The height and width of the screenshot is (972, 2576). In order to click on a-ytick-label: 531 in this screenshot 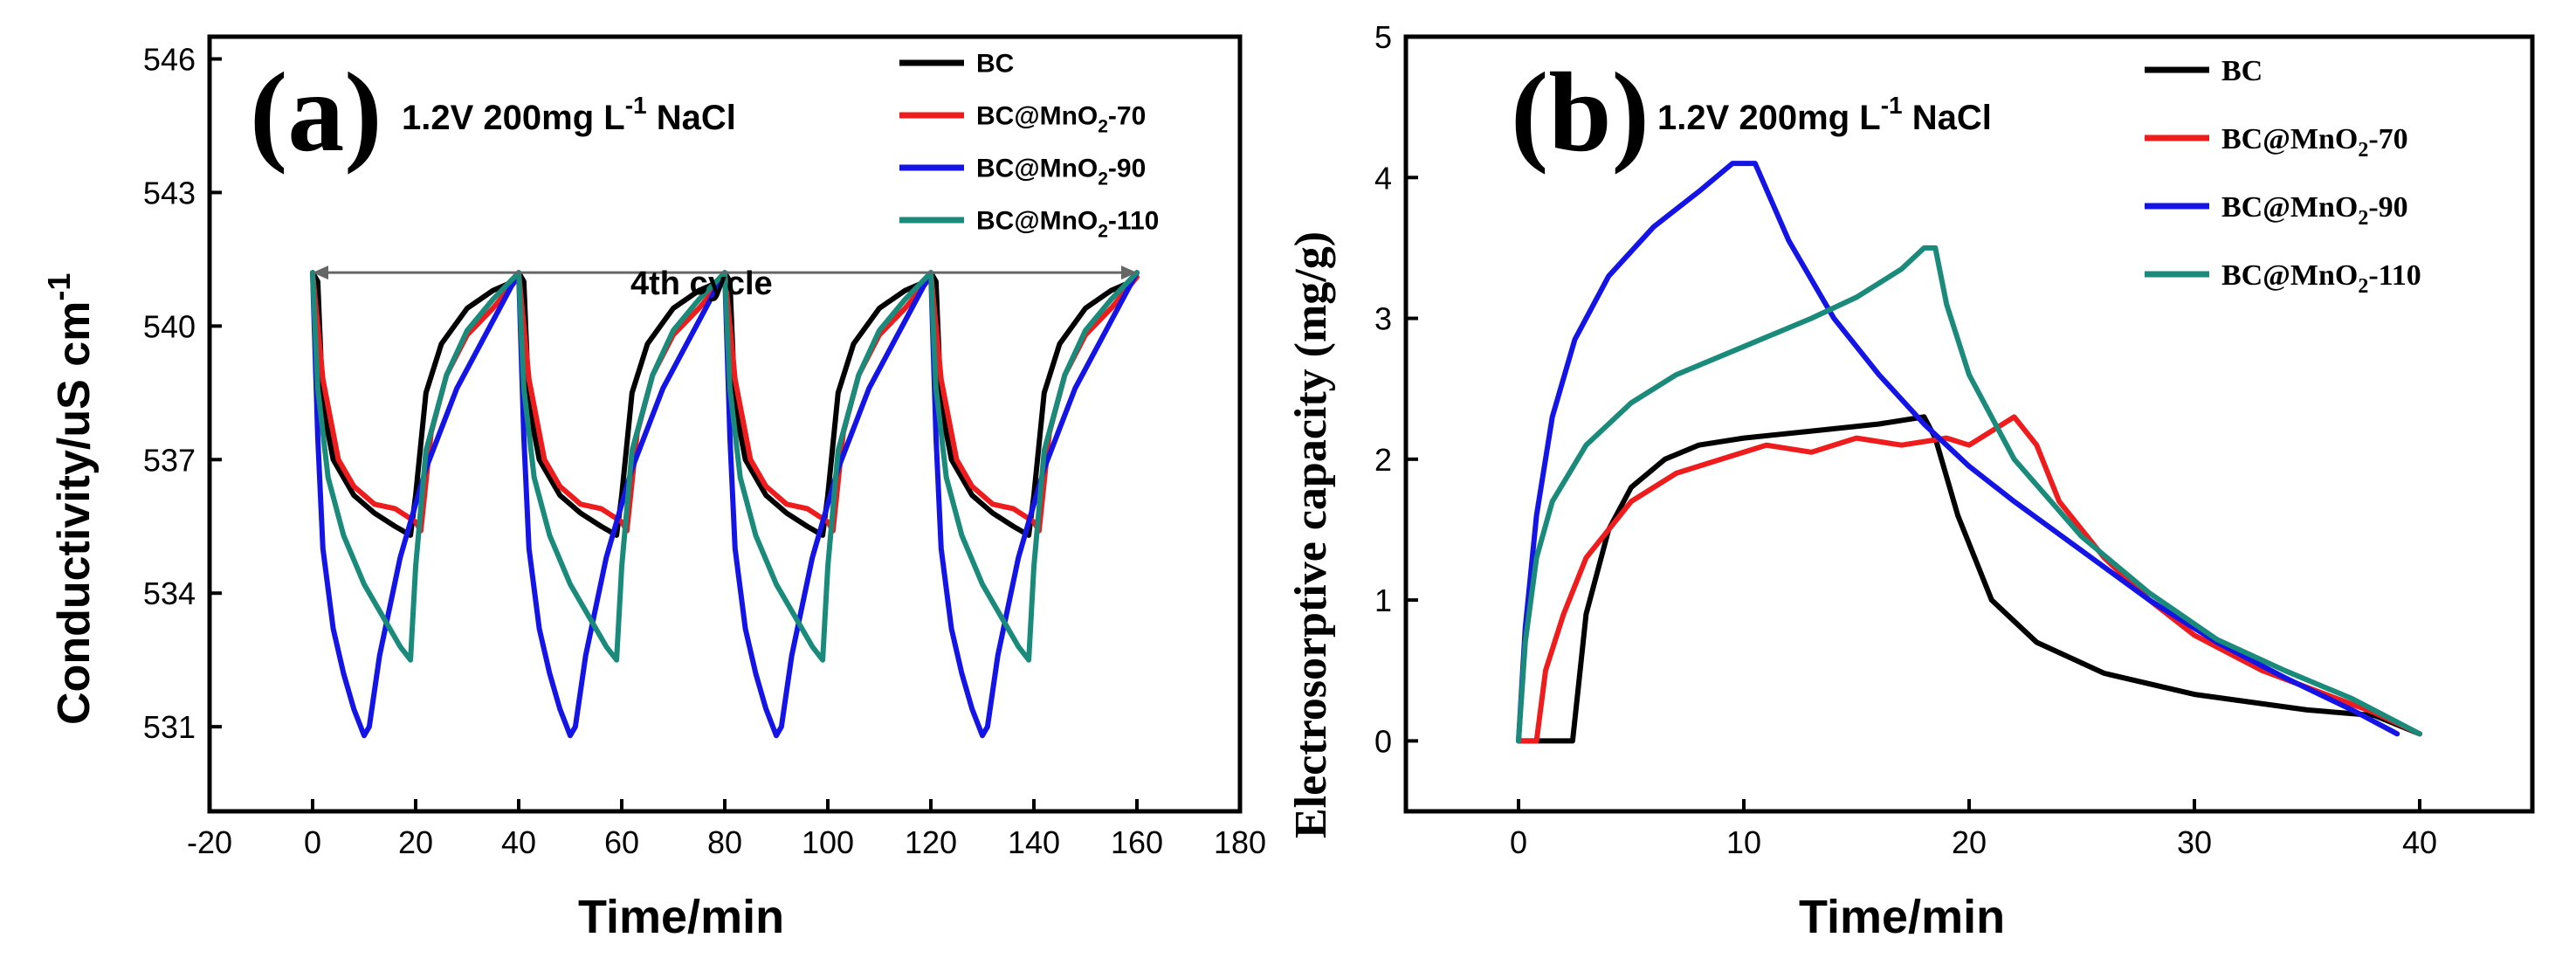, I will do `click(169, 727)`.